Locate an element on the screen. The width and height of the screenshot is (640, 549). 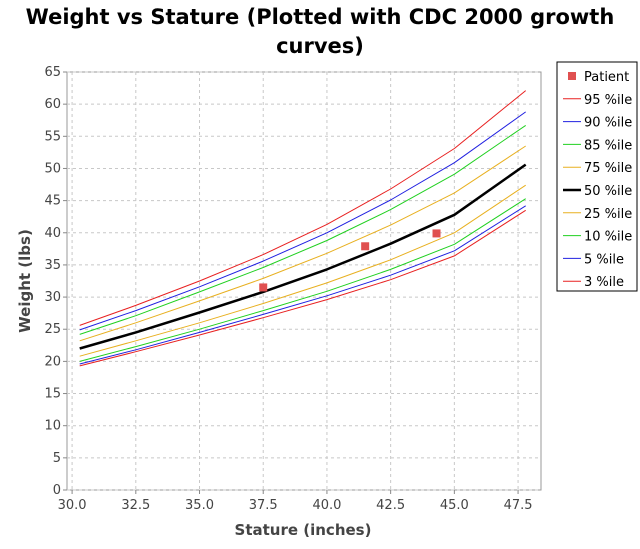
y-tick-label: 0 is located at coordinates (57, 490).